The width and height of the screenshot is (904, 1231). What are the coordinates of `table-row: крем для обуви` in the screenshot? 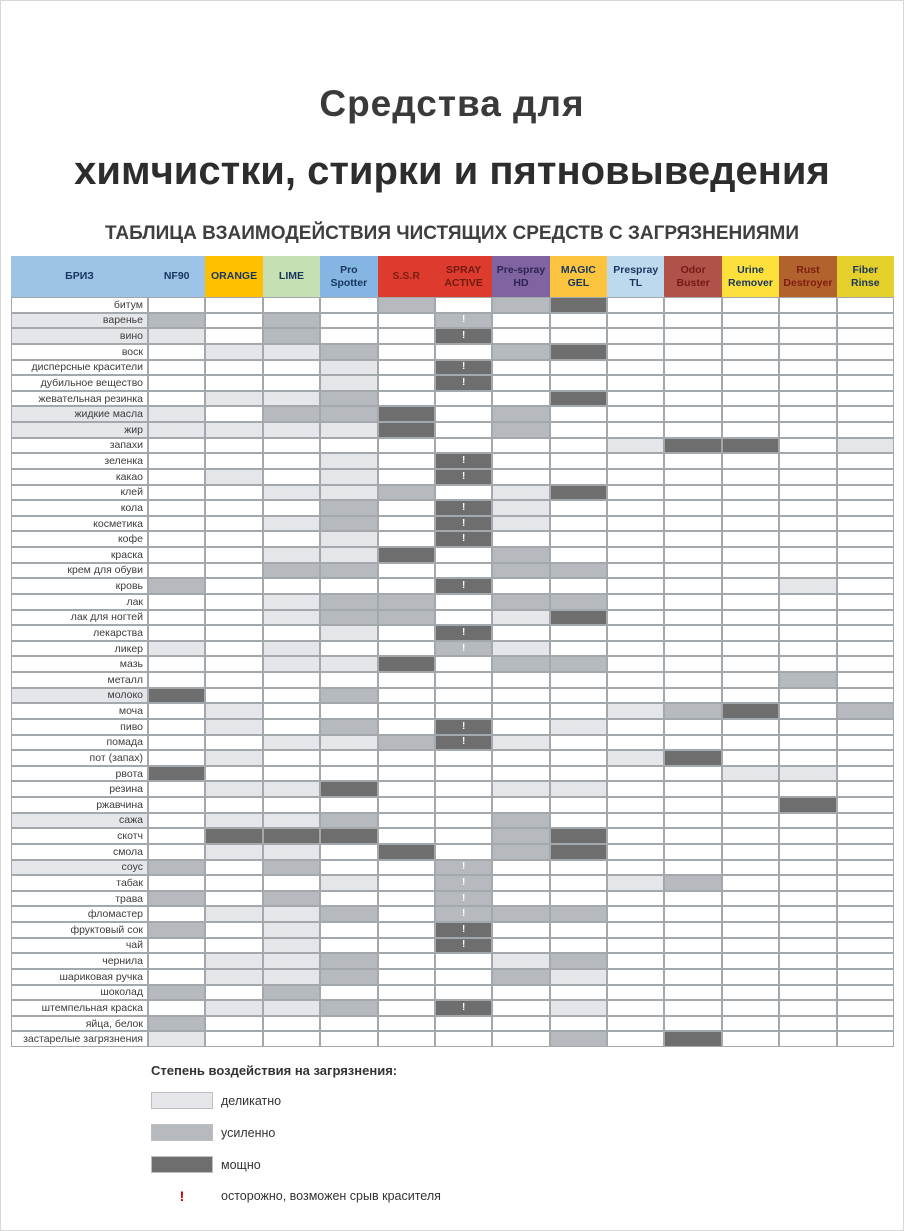 It's located at (452, 570).